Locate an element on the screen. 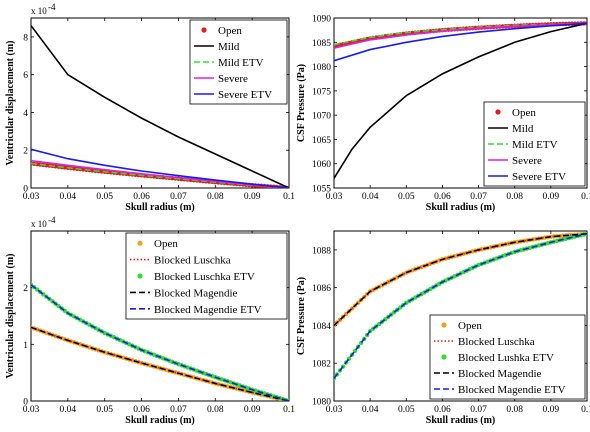 The height and width of the screenshot is (432, 590). y-tick-label: 1 is located at coordinates (25, 346).